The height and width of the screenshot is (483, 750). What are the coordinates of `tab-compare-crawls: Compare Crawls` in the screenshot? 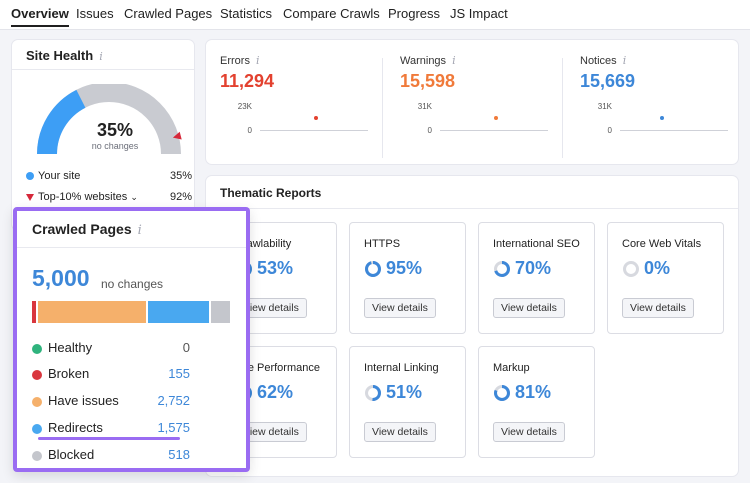 It's located at (331, 13).